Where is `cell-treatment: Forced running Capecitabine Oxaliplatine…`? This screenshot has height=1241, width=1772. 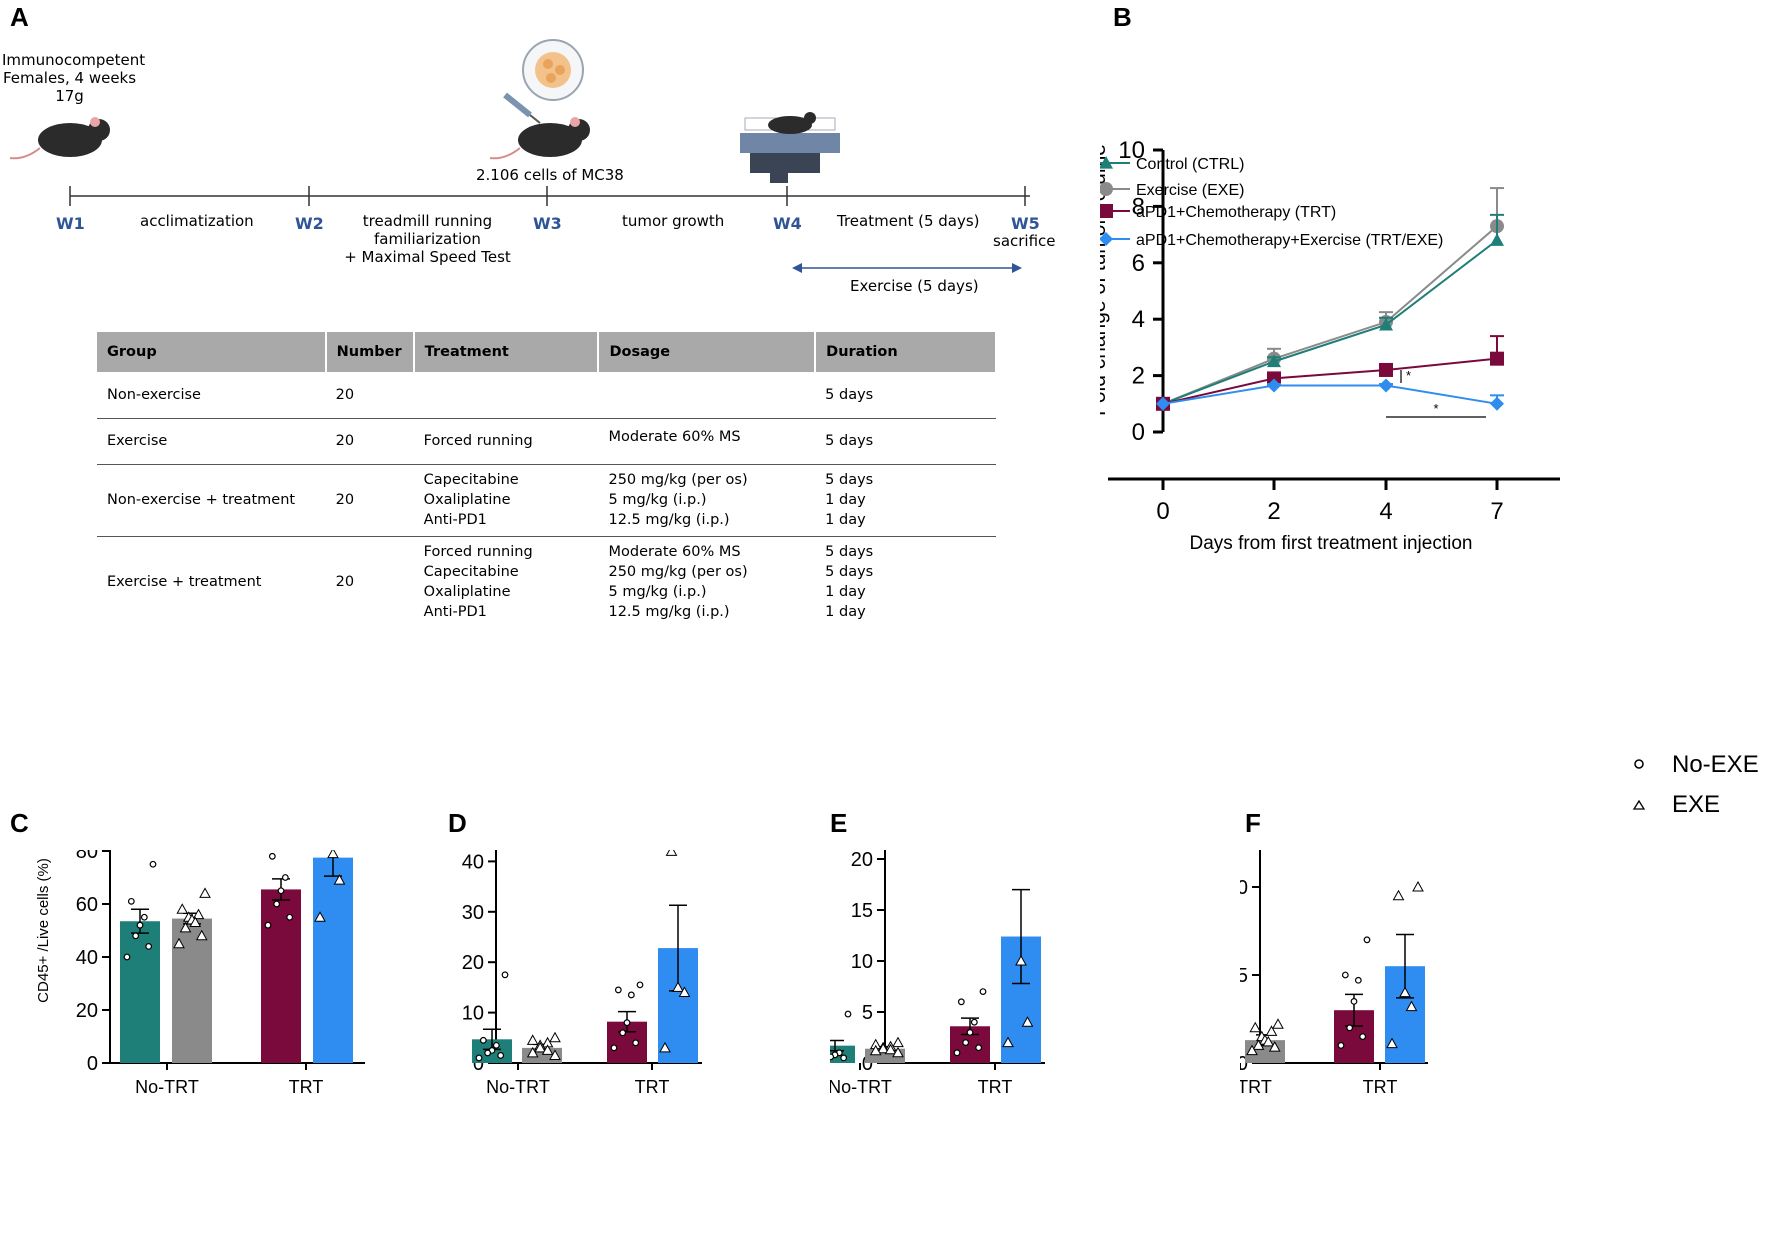 cell-treatment: Forced running Capecitabine Oxaliplatine… is located at coordinates (506, 582).